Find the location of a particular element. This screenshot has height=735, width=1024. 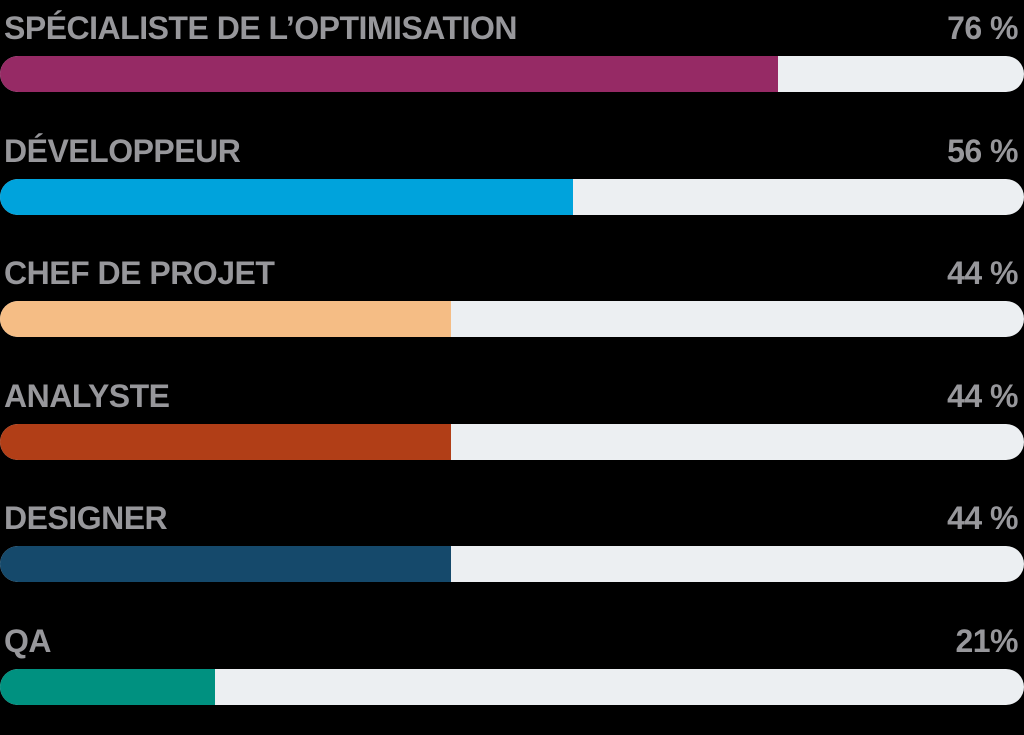

percent-value: 56 % is located at coordinates (982, 150).